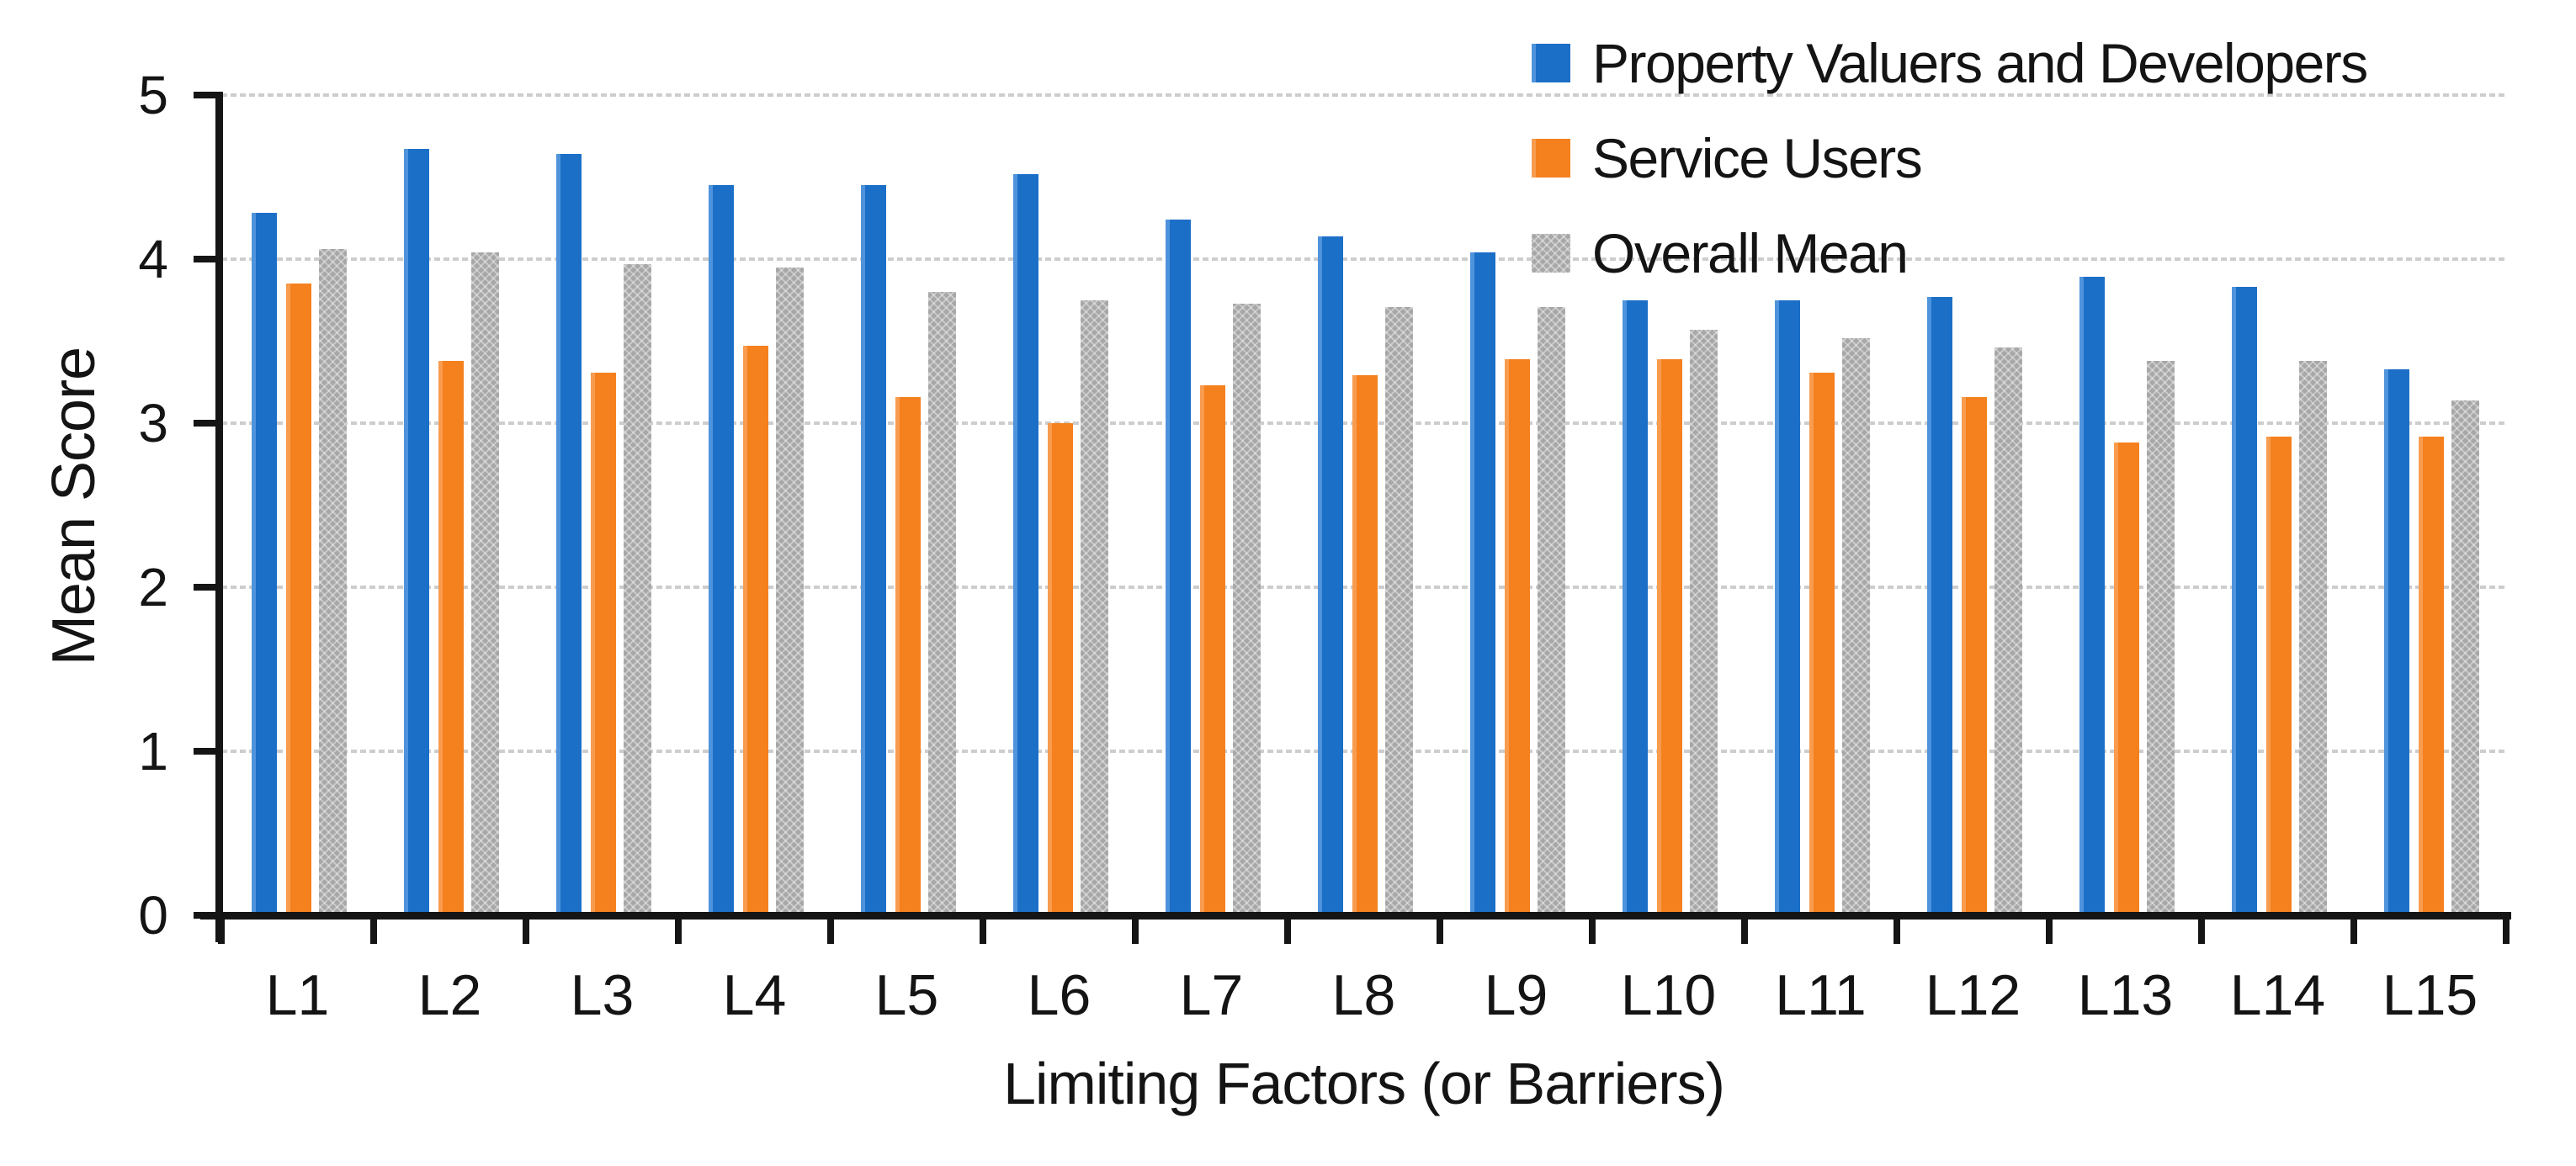 This screenshot has height=1166, width=2576. Describe the element at coordinates (2008, 631) in the screenshot. I see `bar-l12-overall-mean` at that location.